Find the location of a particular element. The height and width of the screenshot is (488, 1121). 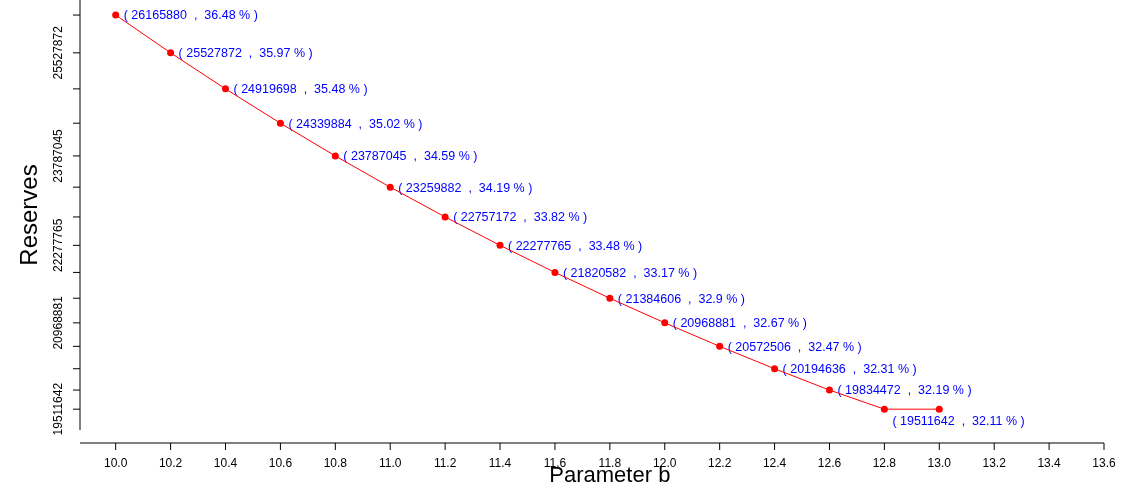

data-label: ( 19834472 , 32.19 % ) is located at coordinates (904, 390).